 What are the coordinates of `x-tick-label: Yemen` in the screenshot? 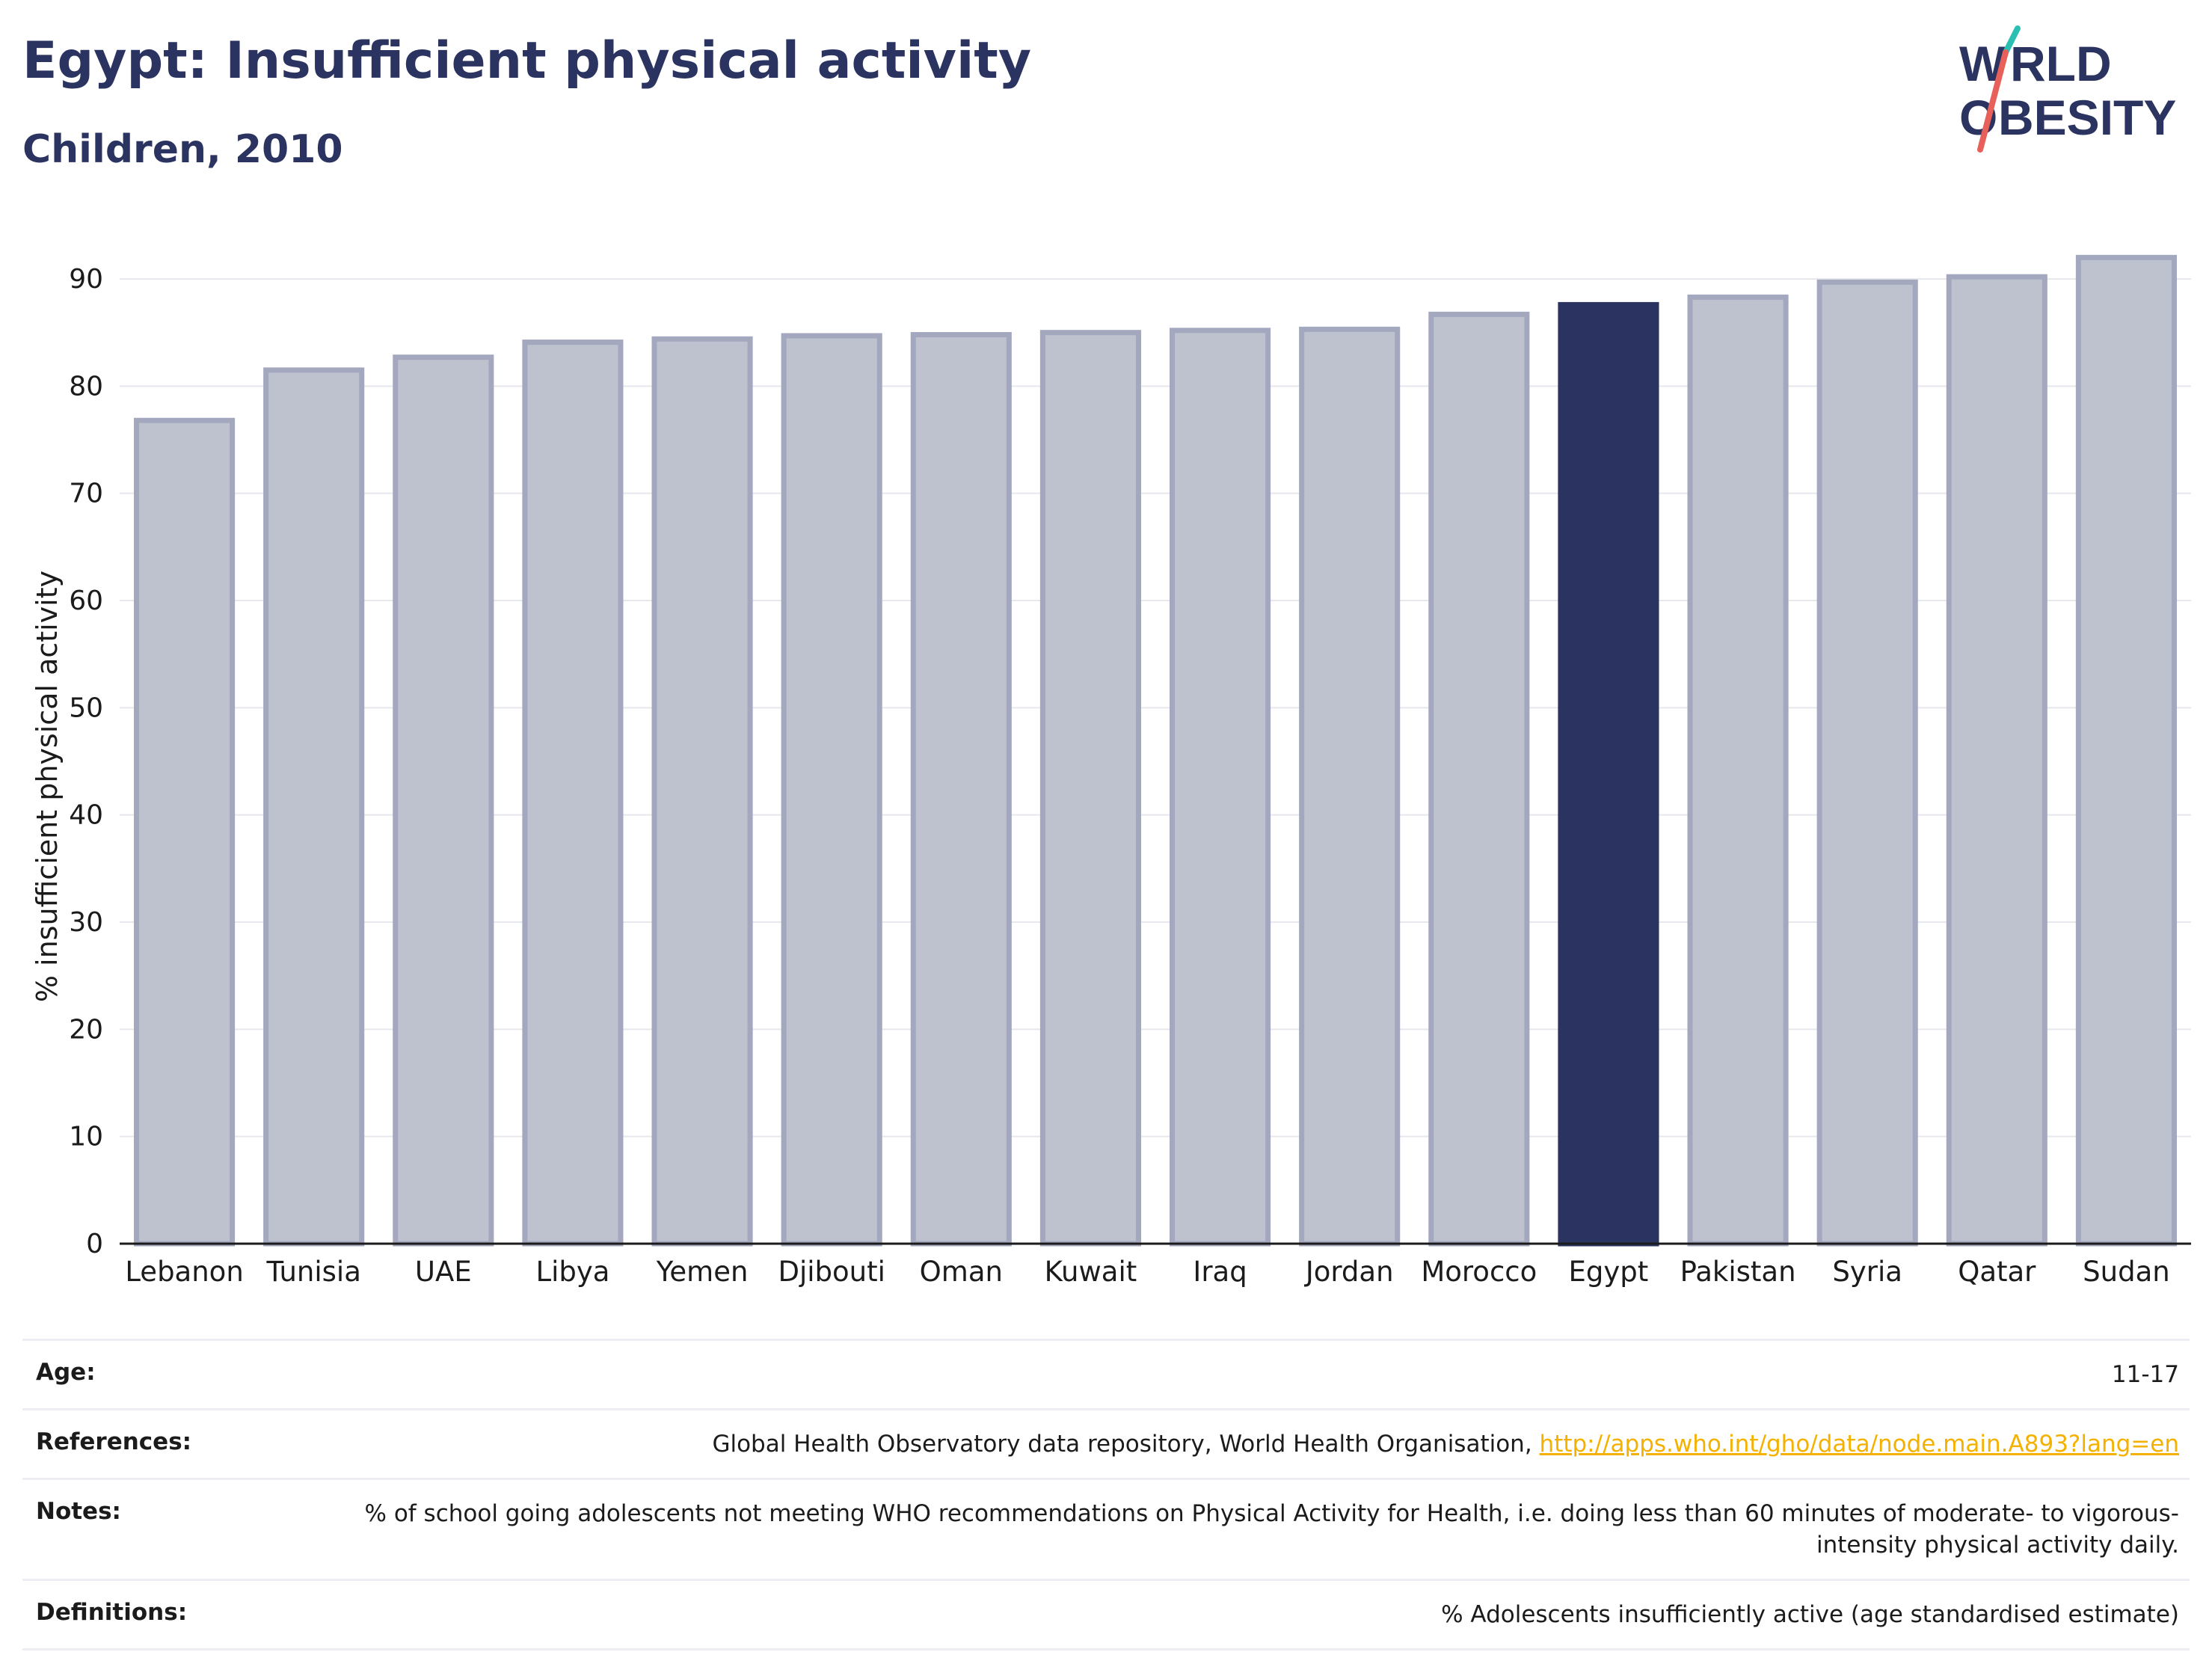 It's located at (702, 1272).